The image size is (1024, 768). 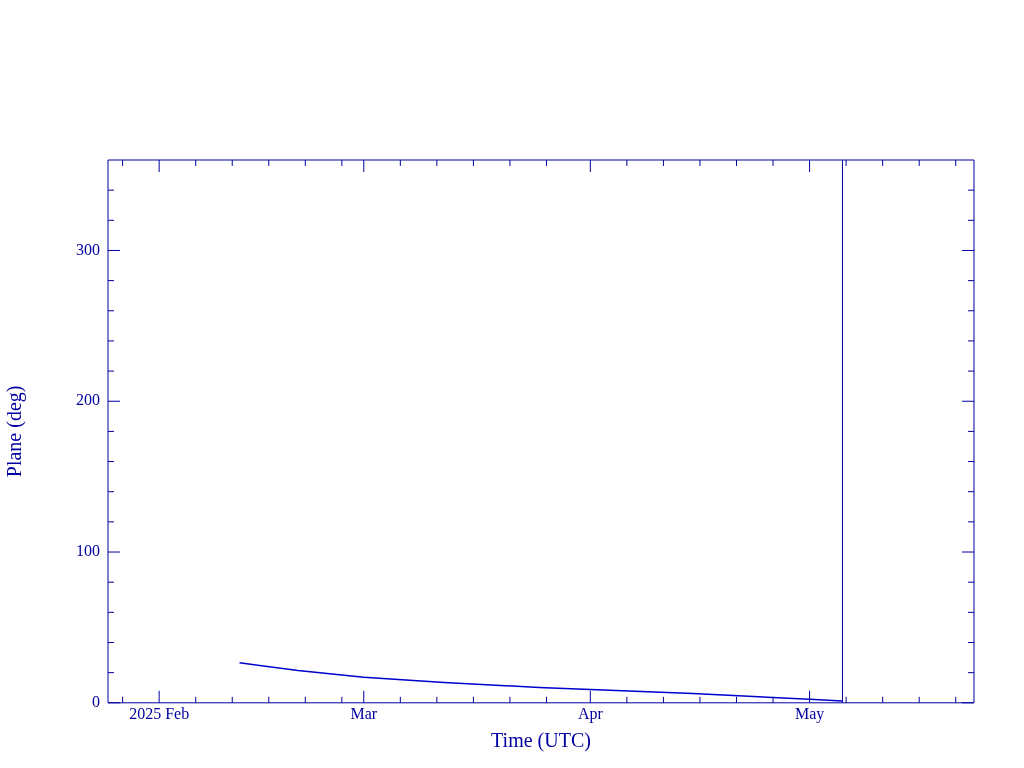 I want to click on y-tick-label: 0, so click(x=96, y=701).